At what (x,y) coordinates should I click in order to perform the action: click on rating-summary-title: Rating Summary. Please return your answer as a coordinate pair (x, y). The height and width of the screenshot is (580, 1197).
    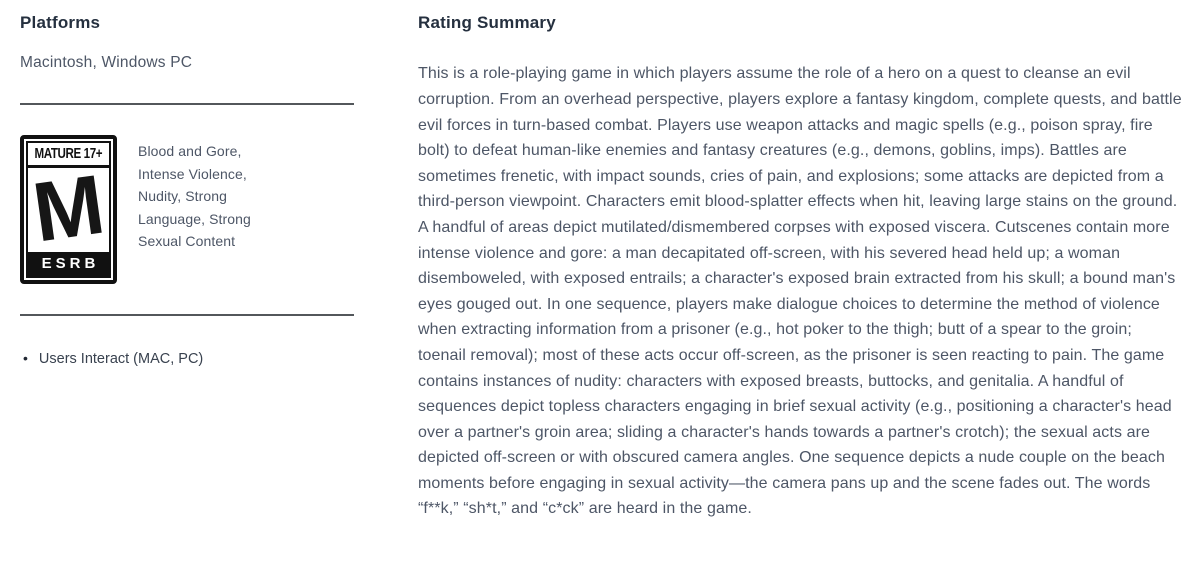
    Looking at the image, I should click on (487, 22).